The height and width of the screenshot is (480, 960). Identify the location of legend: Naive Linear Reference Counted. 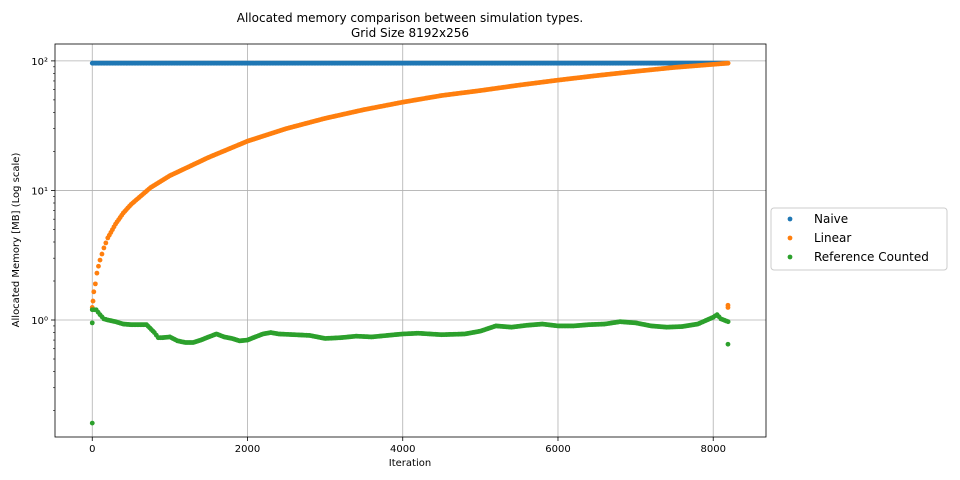
(859, 239).